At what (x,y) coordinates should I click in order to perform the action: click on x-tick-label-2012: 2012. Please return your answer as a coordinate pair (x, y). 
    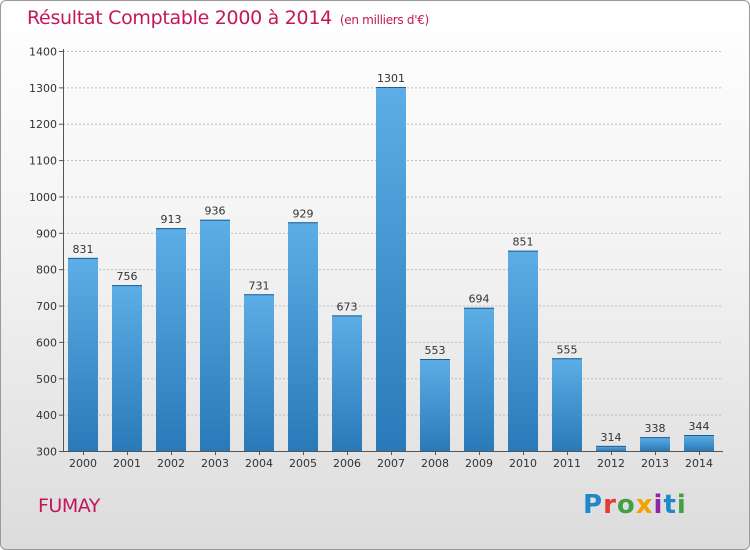
    Looking at the image, I should click on (611, 463).